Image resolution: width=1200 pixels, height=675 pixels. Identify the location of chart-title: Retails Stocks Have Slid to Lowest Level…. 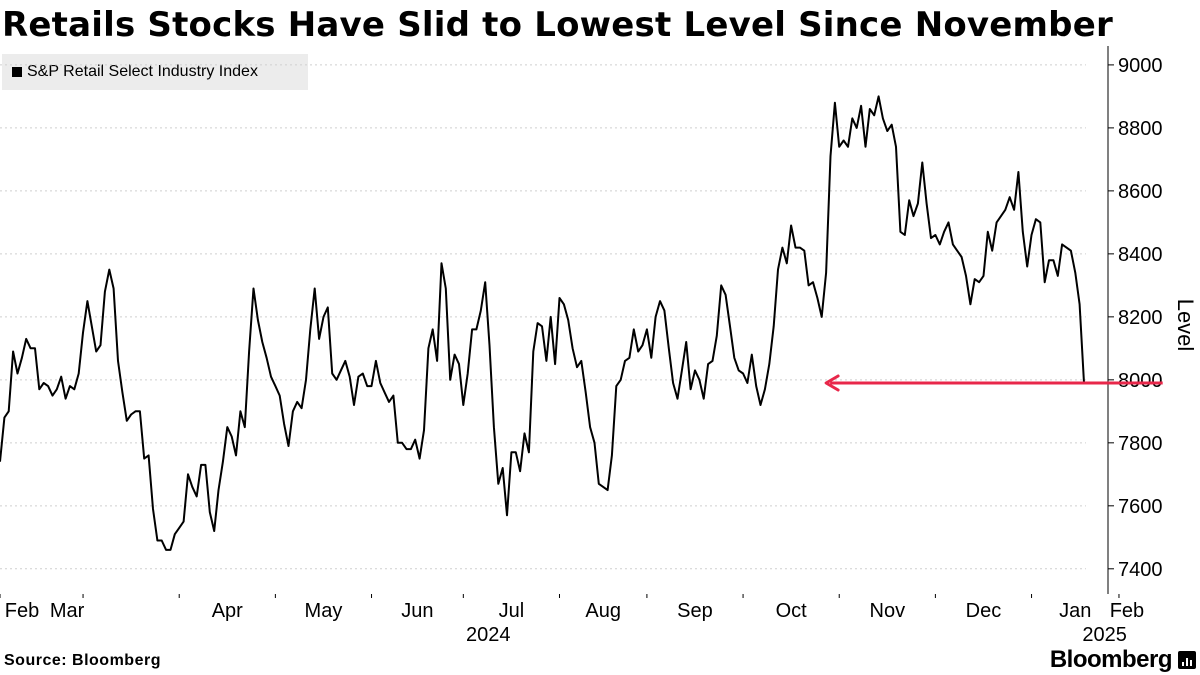
(557, 25).